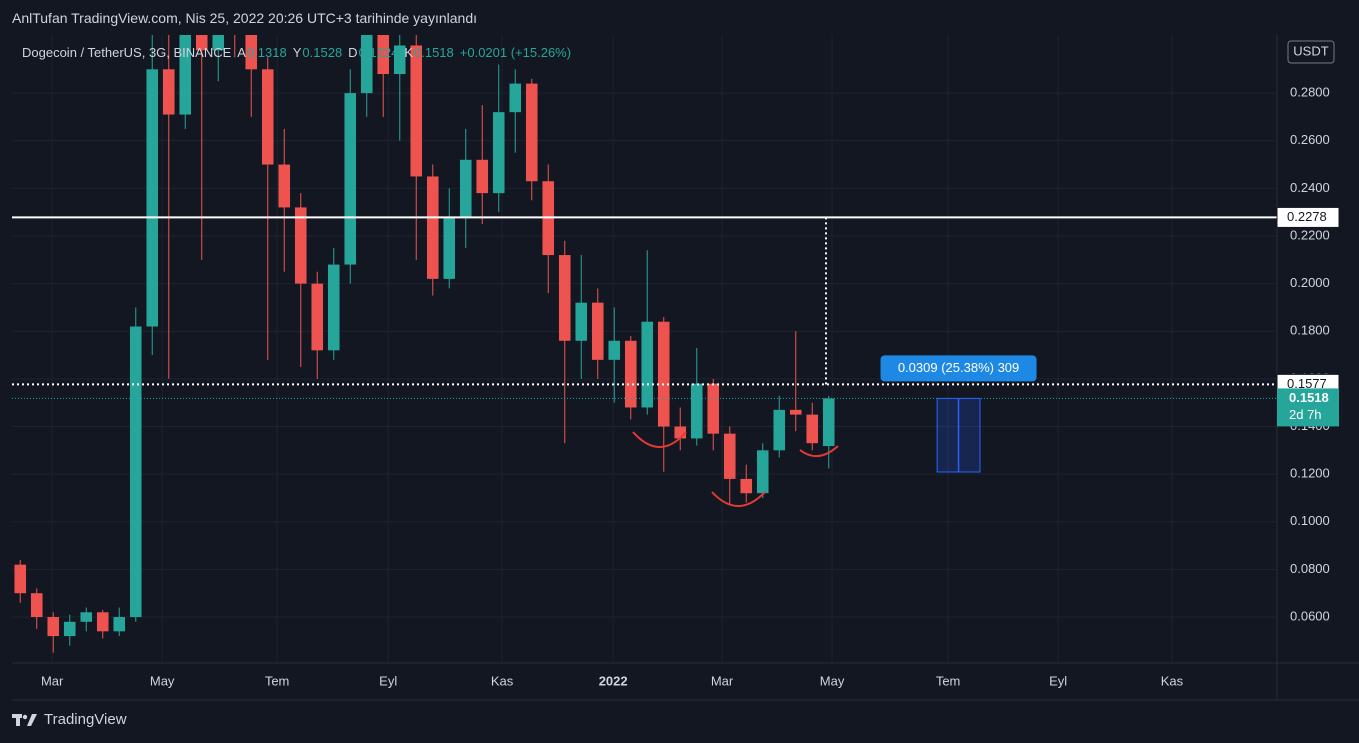  I want to click on ohlc-value: 0.1518, so click(434, 52).